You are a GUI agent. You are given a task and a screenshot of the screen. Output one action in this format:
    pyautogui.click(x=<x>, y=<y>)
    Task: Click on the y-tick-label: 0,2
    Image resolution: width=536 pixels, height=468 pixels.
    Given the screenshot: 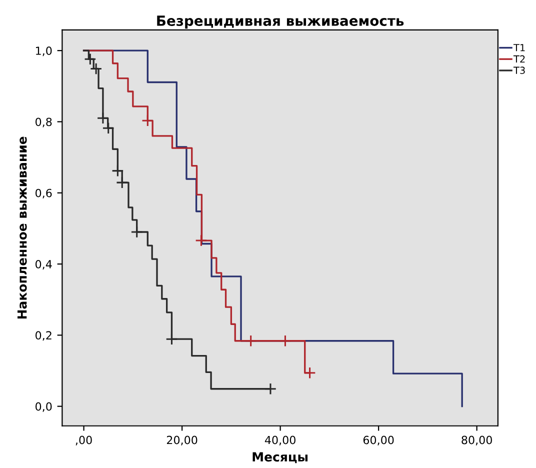 What is the action you would take?
    pyautogui.click(x=44, y=336)
    